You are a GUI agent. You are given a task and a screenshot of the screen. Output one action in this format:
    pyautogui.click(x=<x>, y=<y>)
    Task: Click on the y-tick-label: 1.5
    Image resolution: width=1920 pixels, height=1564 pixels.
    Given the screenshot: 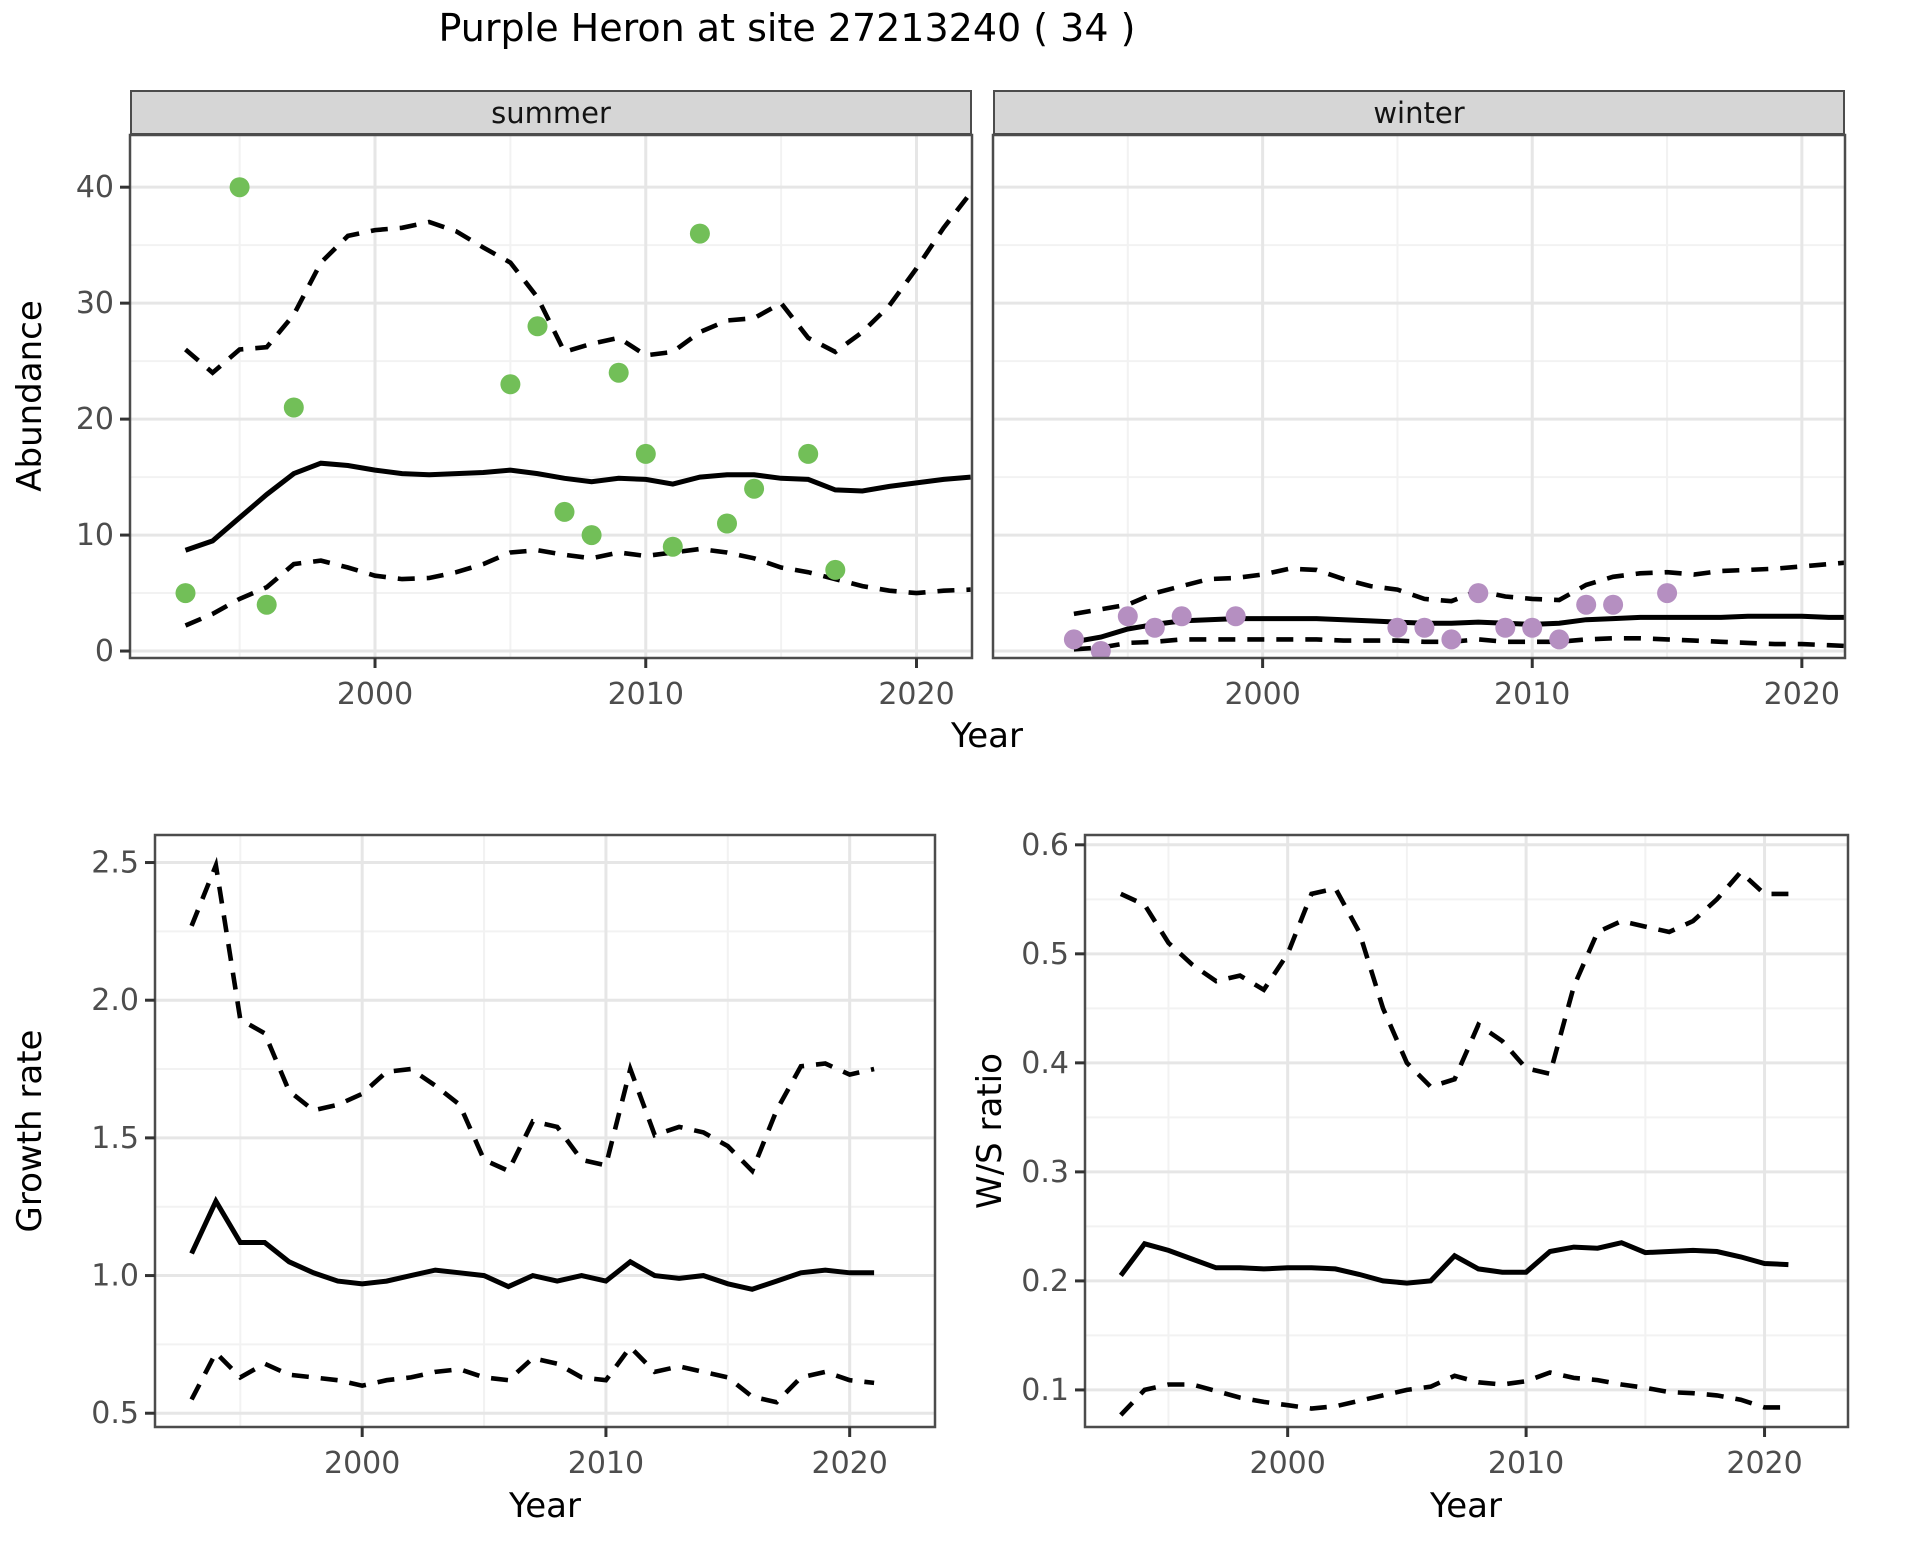 What is the action you would take?
    pyautogui.click(x=115, y=1138)
    